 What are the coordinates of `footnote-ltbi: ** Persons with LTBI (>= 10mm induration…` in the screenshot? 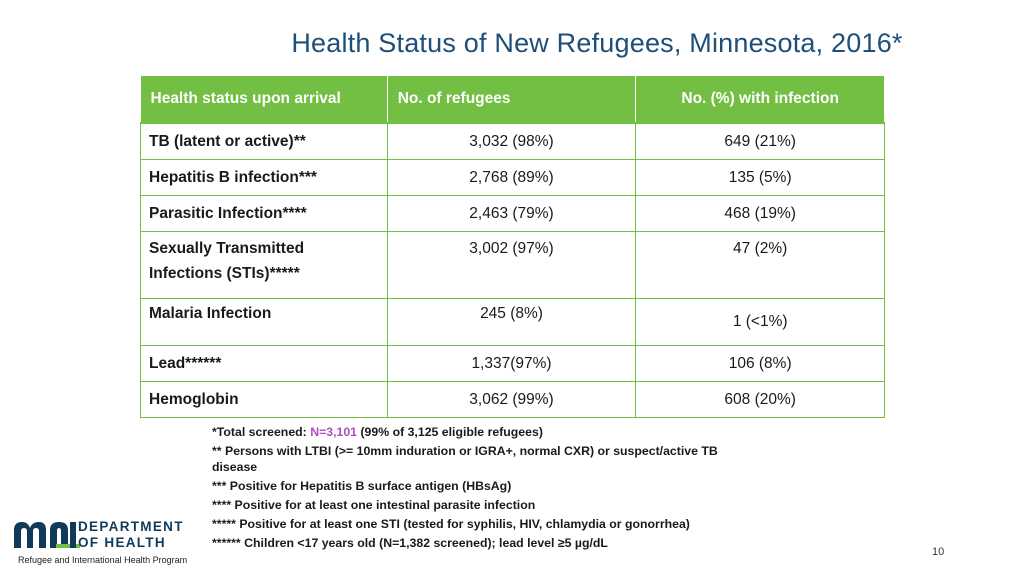 It's located at (465, 459).